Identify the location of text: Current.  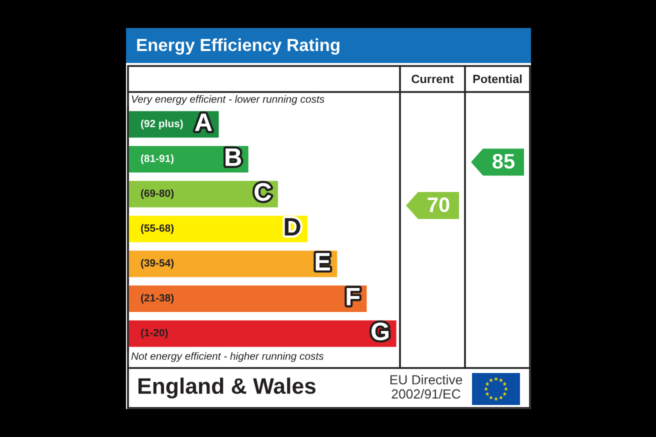
(433, 79).